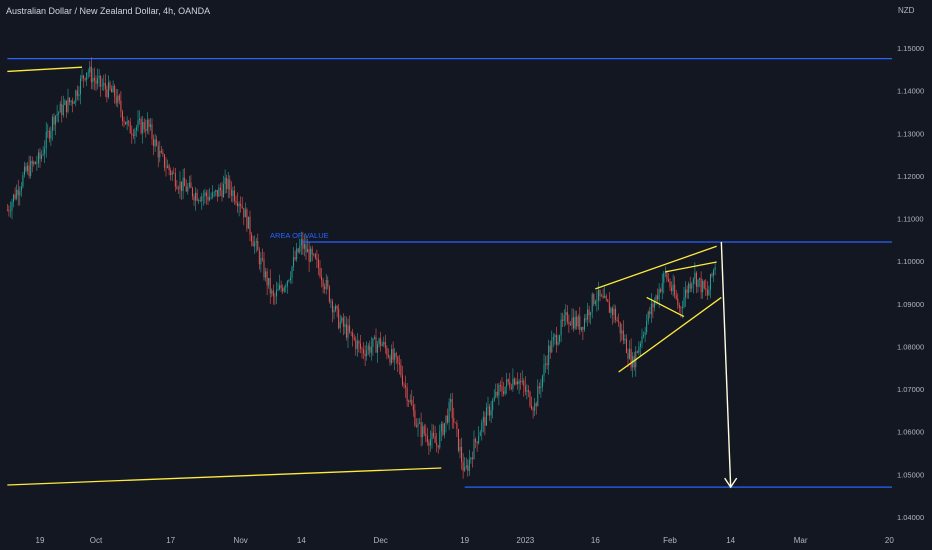 This screenshot has height=550, width=932. I want to click on forecast-arrow, so click(726, 364).